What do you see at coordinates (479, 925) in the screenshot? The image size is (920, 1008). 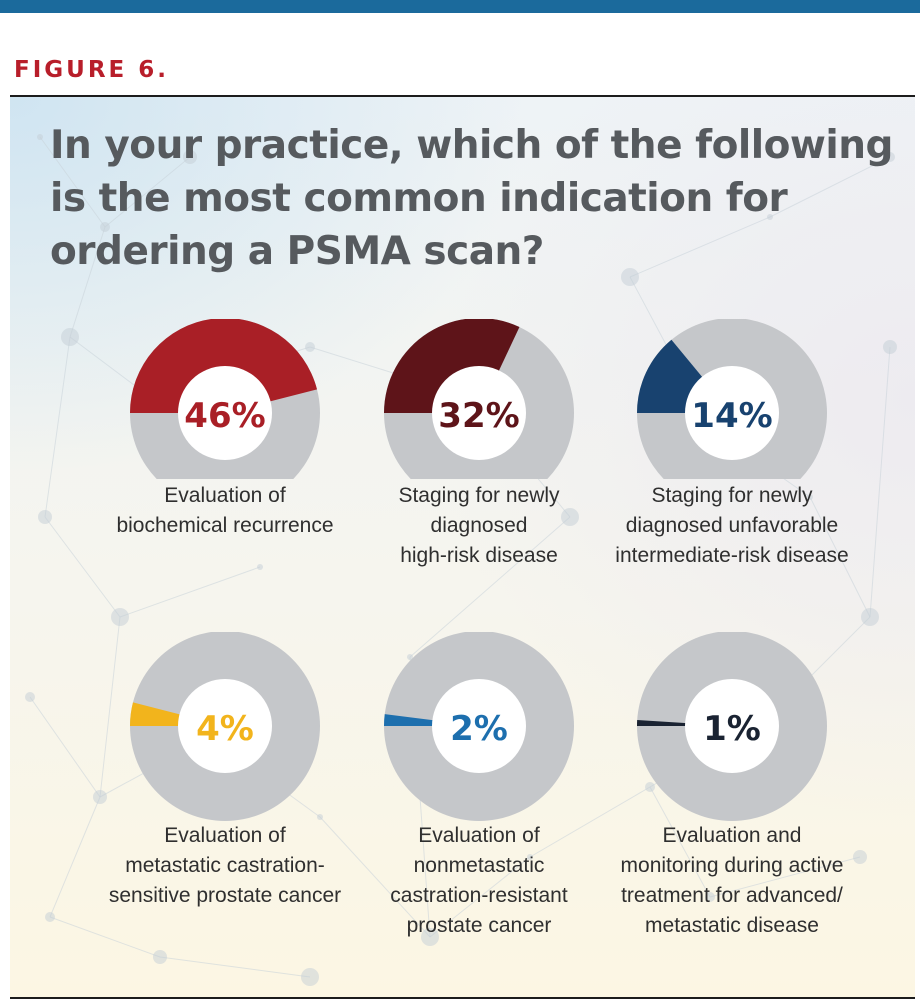 I see `caption-line: prostate cancer` at bounding box center [479, 925].